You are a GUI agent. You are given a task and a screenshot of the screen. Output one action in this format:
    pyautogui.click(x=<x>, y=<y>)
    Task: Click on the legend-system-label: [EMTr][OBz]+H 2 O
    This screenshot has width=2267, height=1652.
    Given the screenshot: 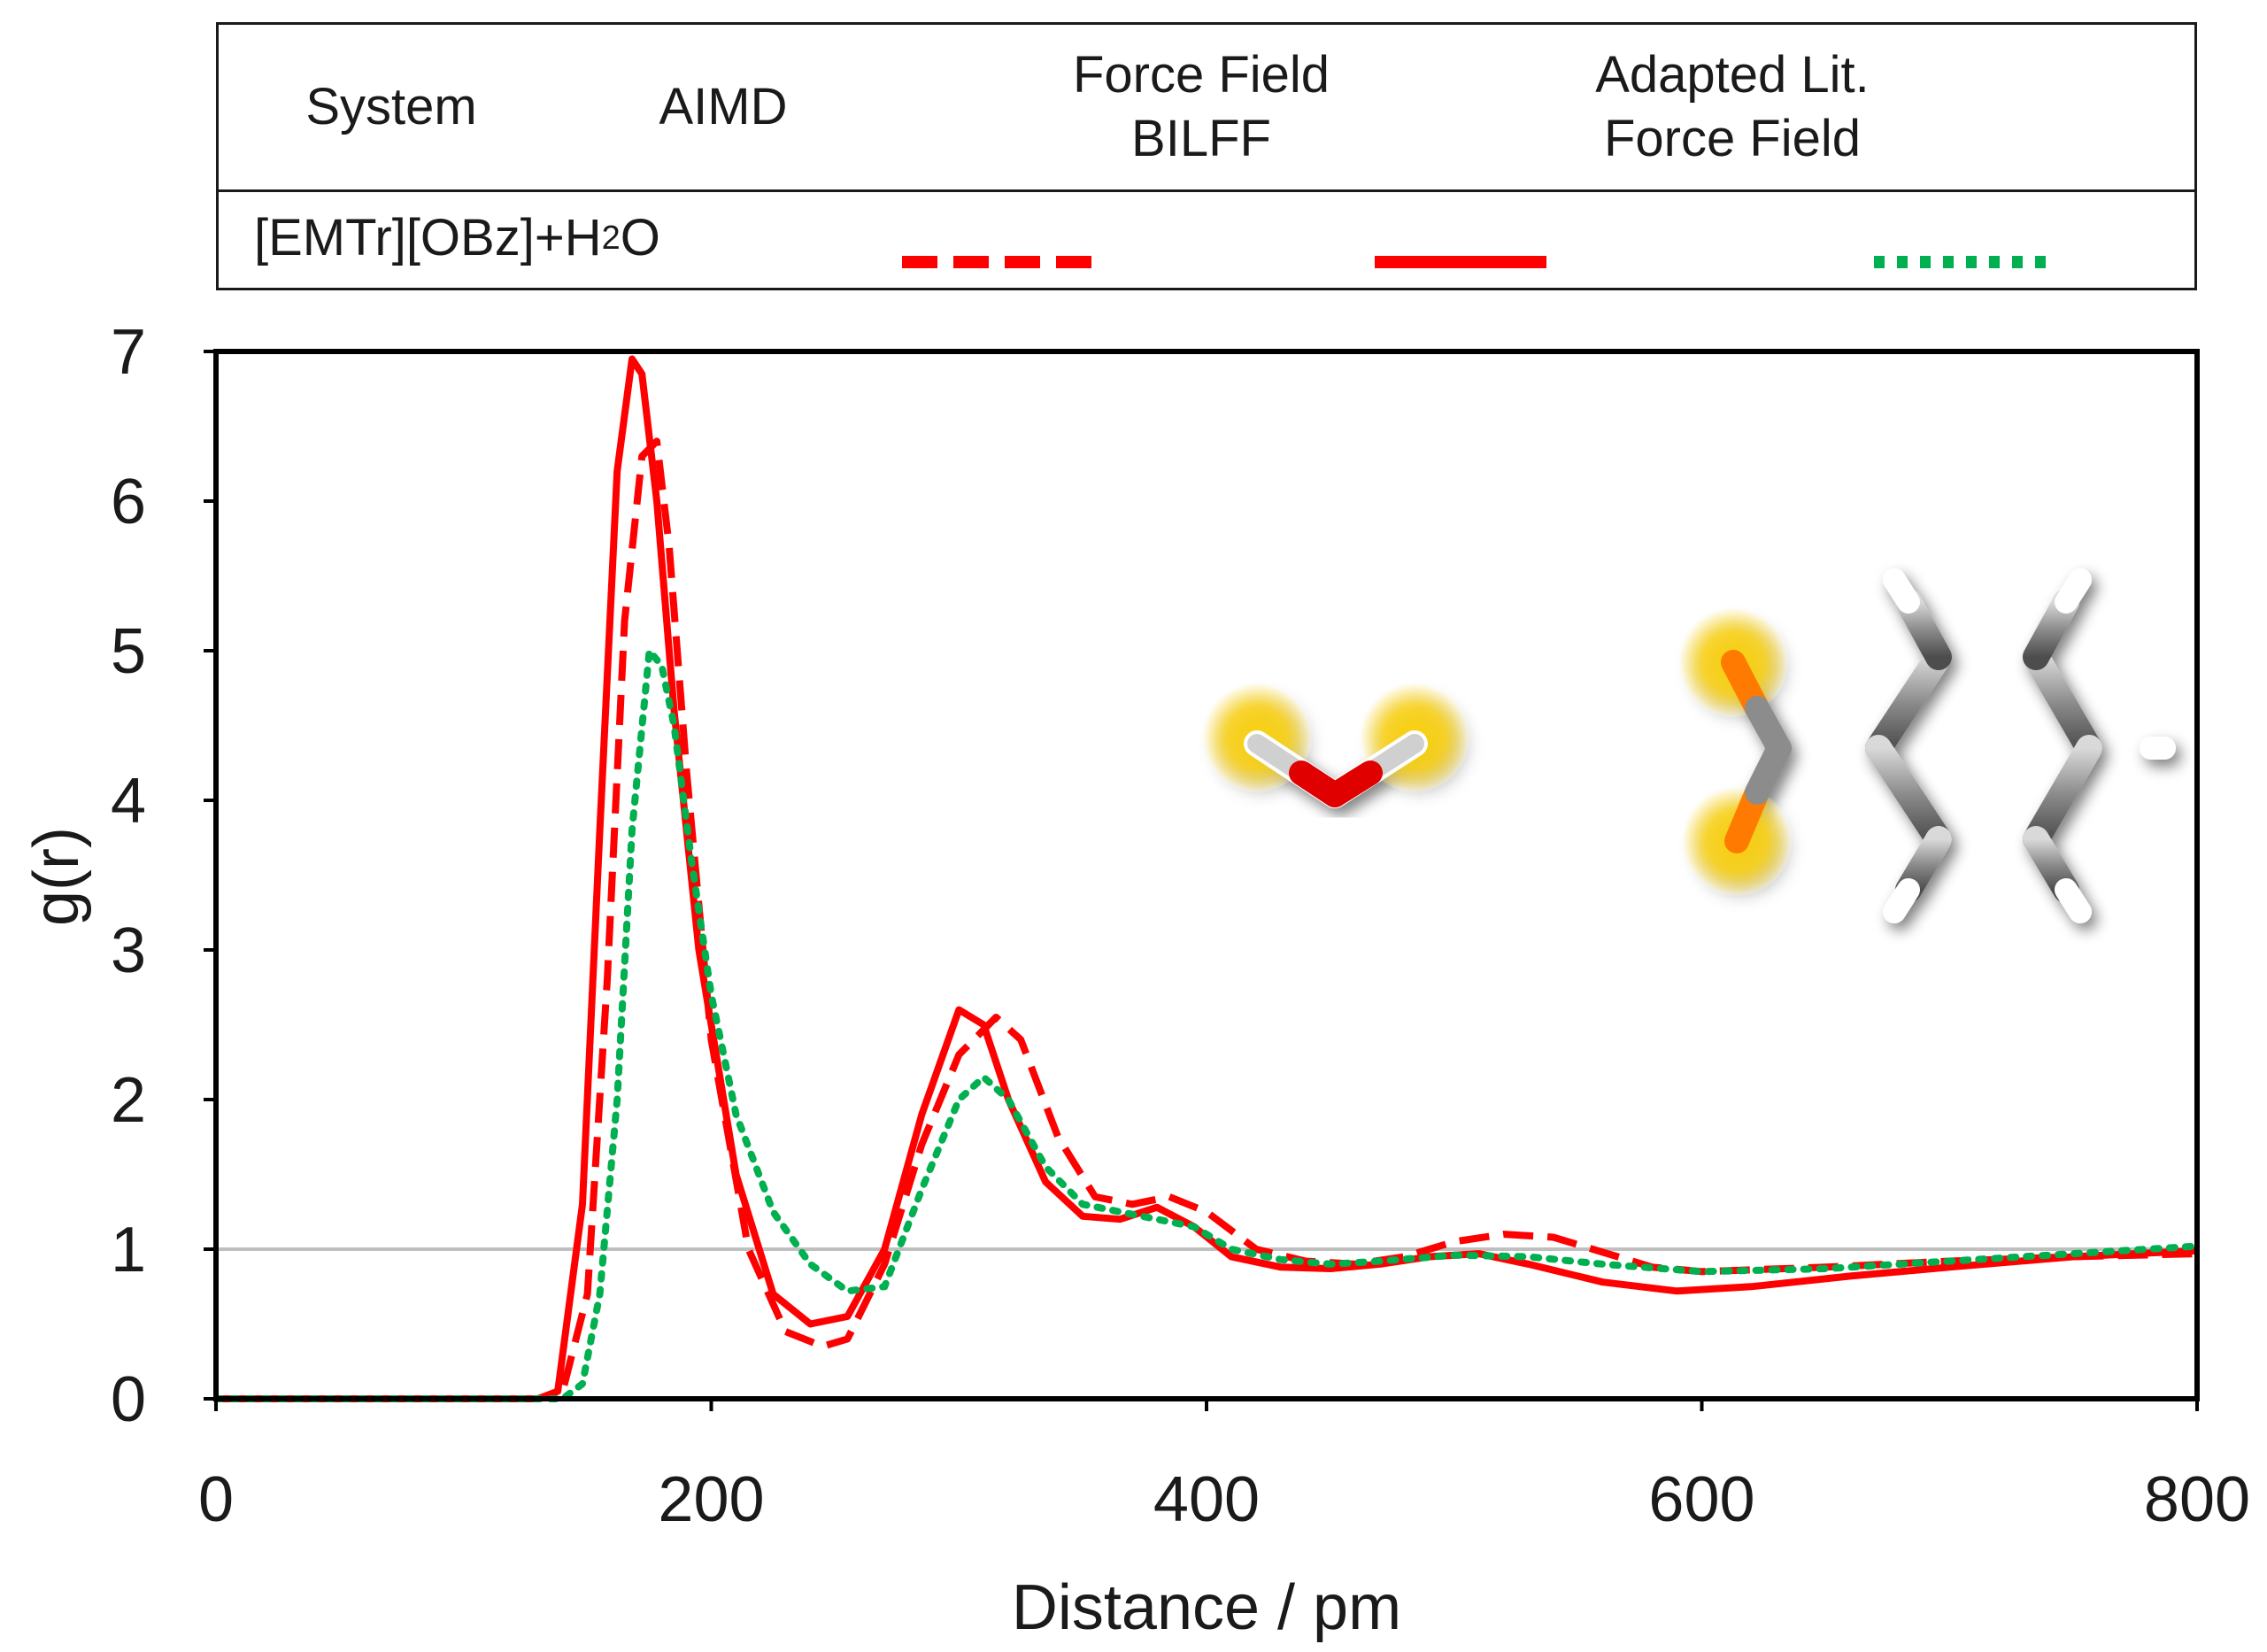 What is the action you would take?
    pyautogui.click(x=475, y=238)
    